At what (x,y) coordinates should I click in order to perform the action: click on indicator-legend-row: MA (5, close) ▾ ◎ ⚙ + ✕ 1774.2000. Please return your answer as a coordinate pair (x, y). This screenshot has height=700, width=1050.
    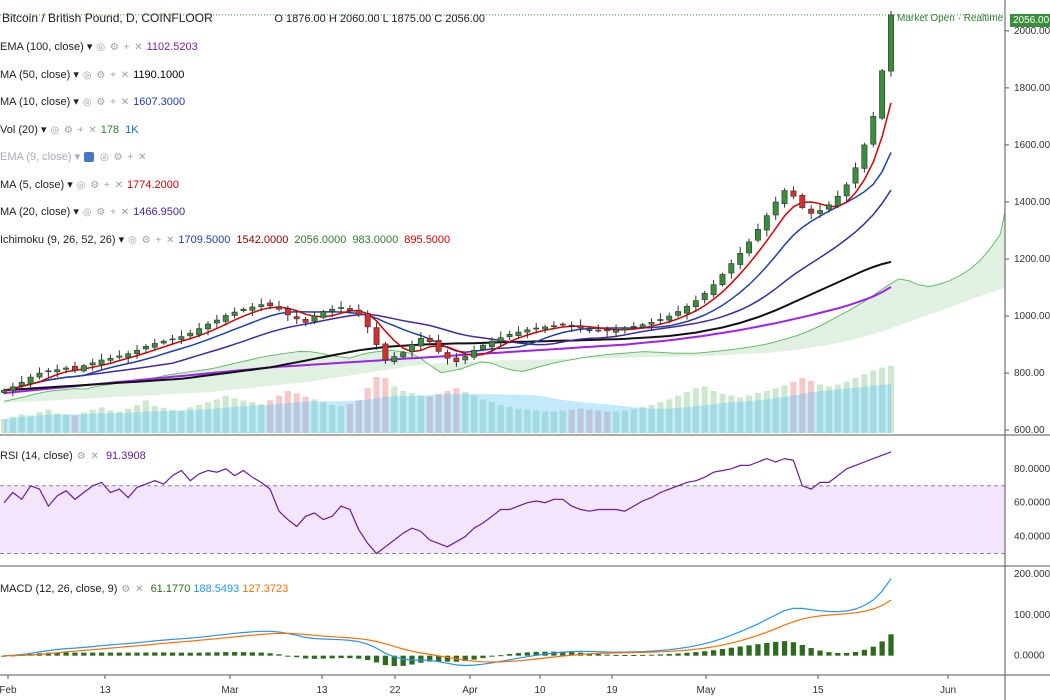
    Looking at the image, I should click on (92, 185).